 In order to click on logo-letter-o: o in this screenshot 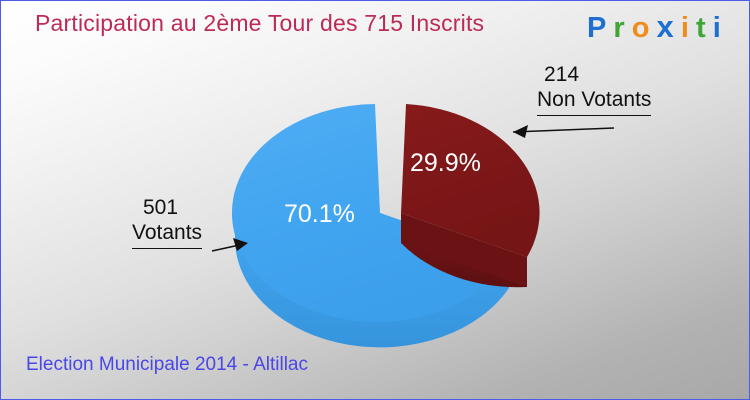, I will do `click(640, 28)`.